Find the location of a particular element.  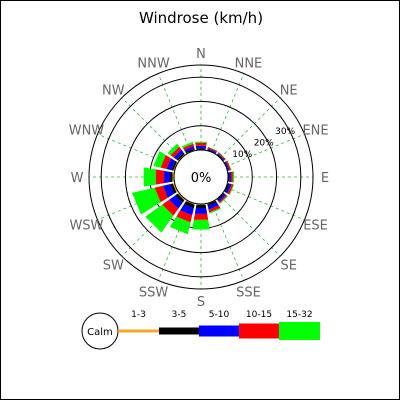

chart-title: Windrose (km/h) is located at coordinates (201, 18).